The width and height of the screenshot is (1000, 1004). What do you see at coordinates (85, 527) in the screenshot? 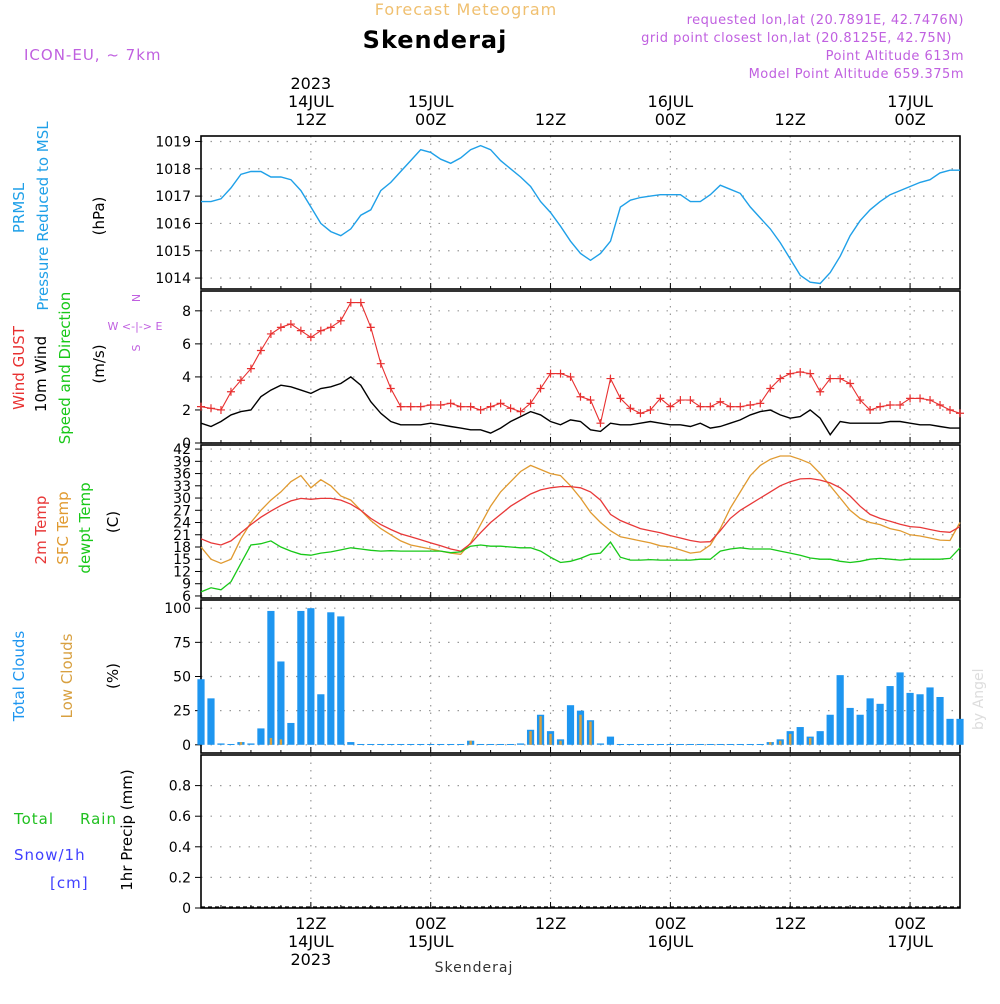
I see `temp-label-dewpt: dewpt Temp` at bounding box center [85, 527].